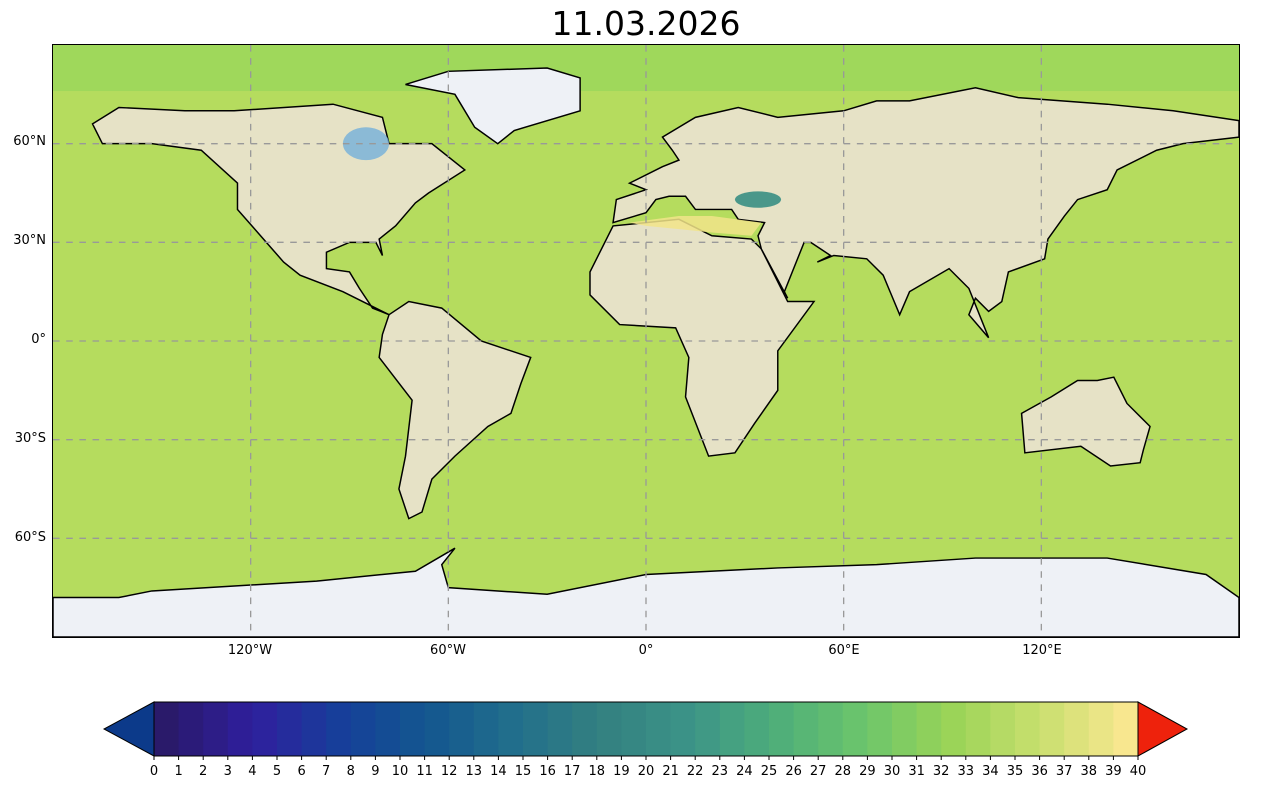  What do you see at coordinates (366, 144) in the screenshot?
I see `hudson-bay` at bounding box center [366, 144].